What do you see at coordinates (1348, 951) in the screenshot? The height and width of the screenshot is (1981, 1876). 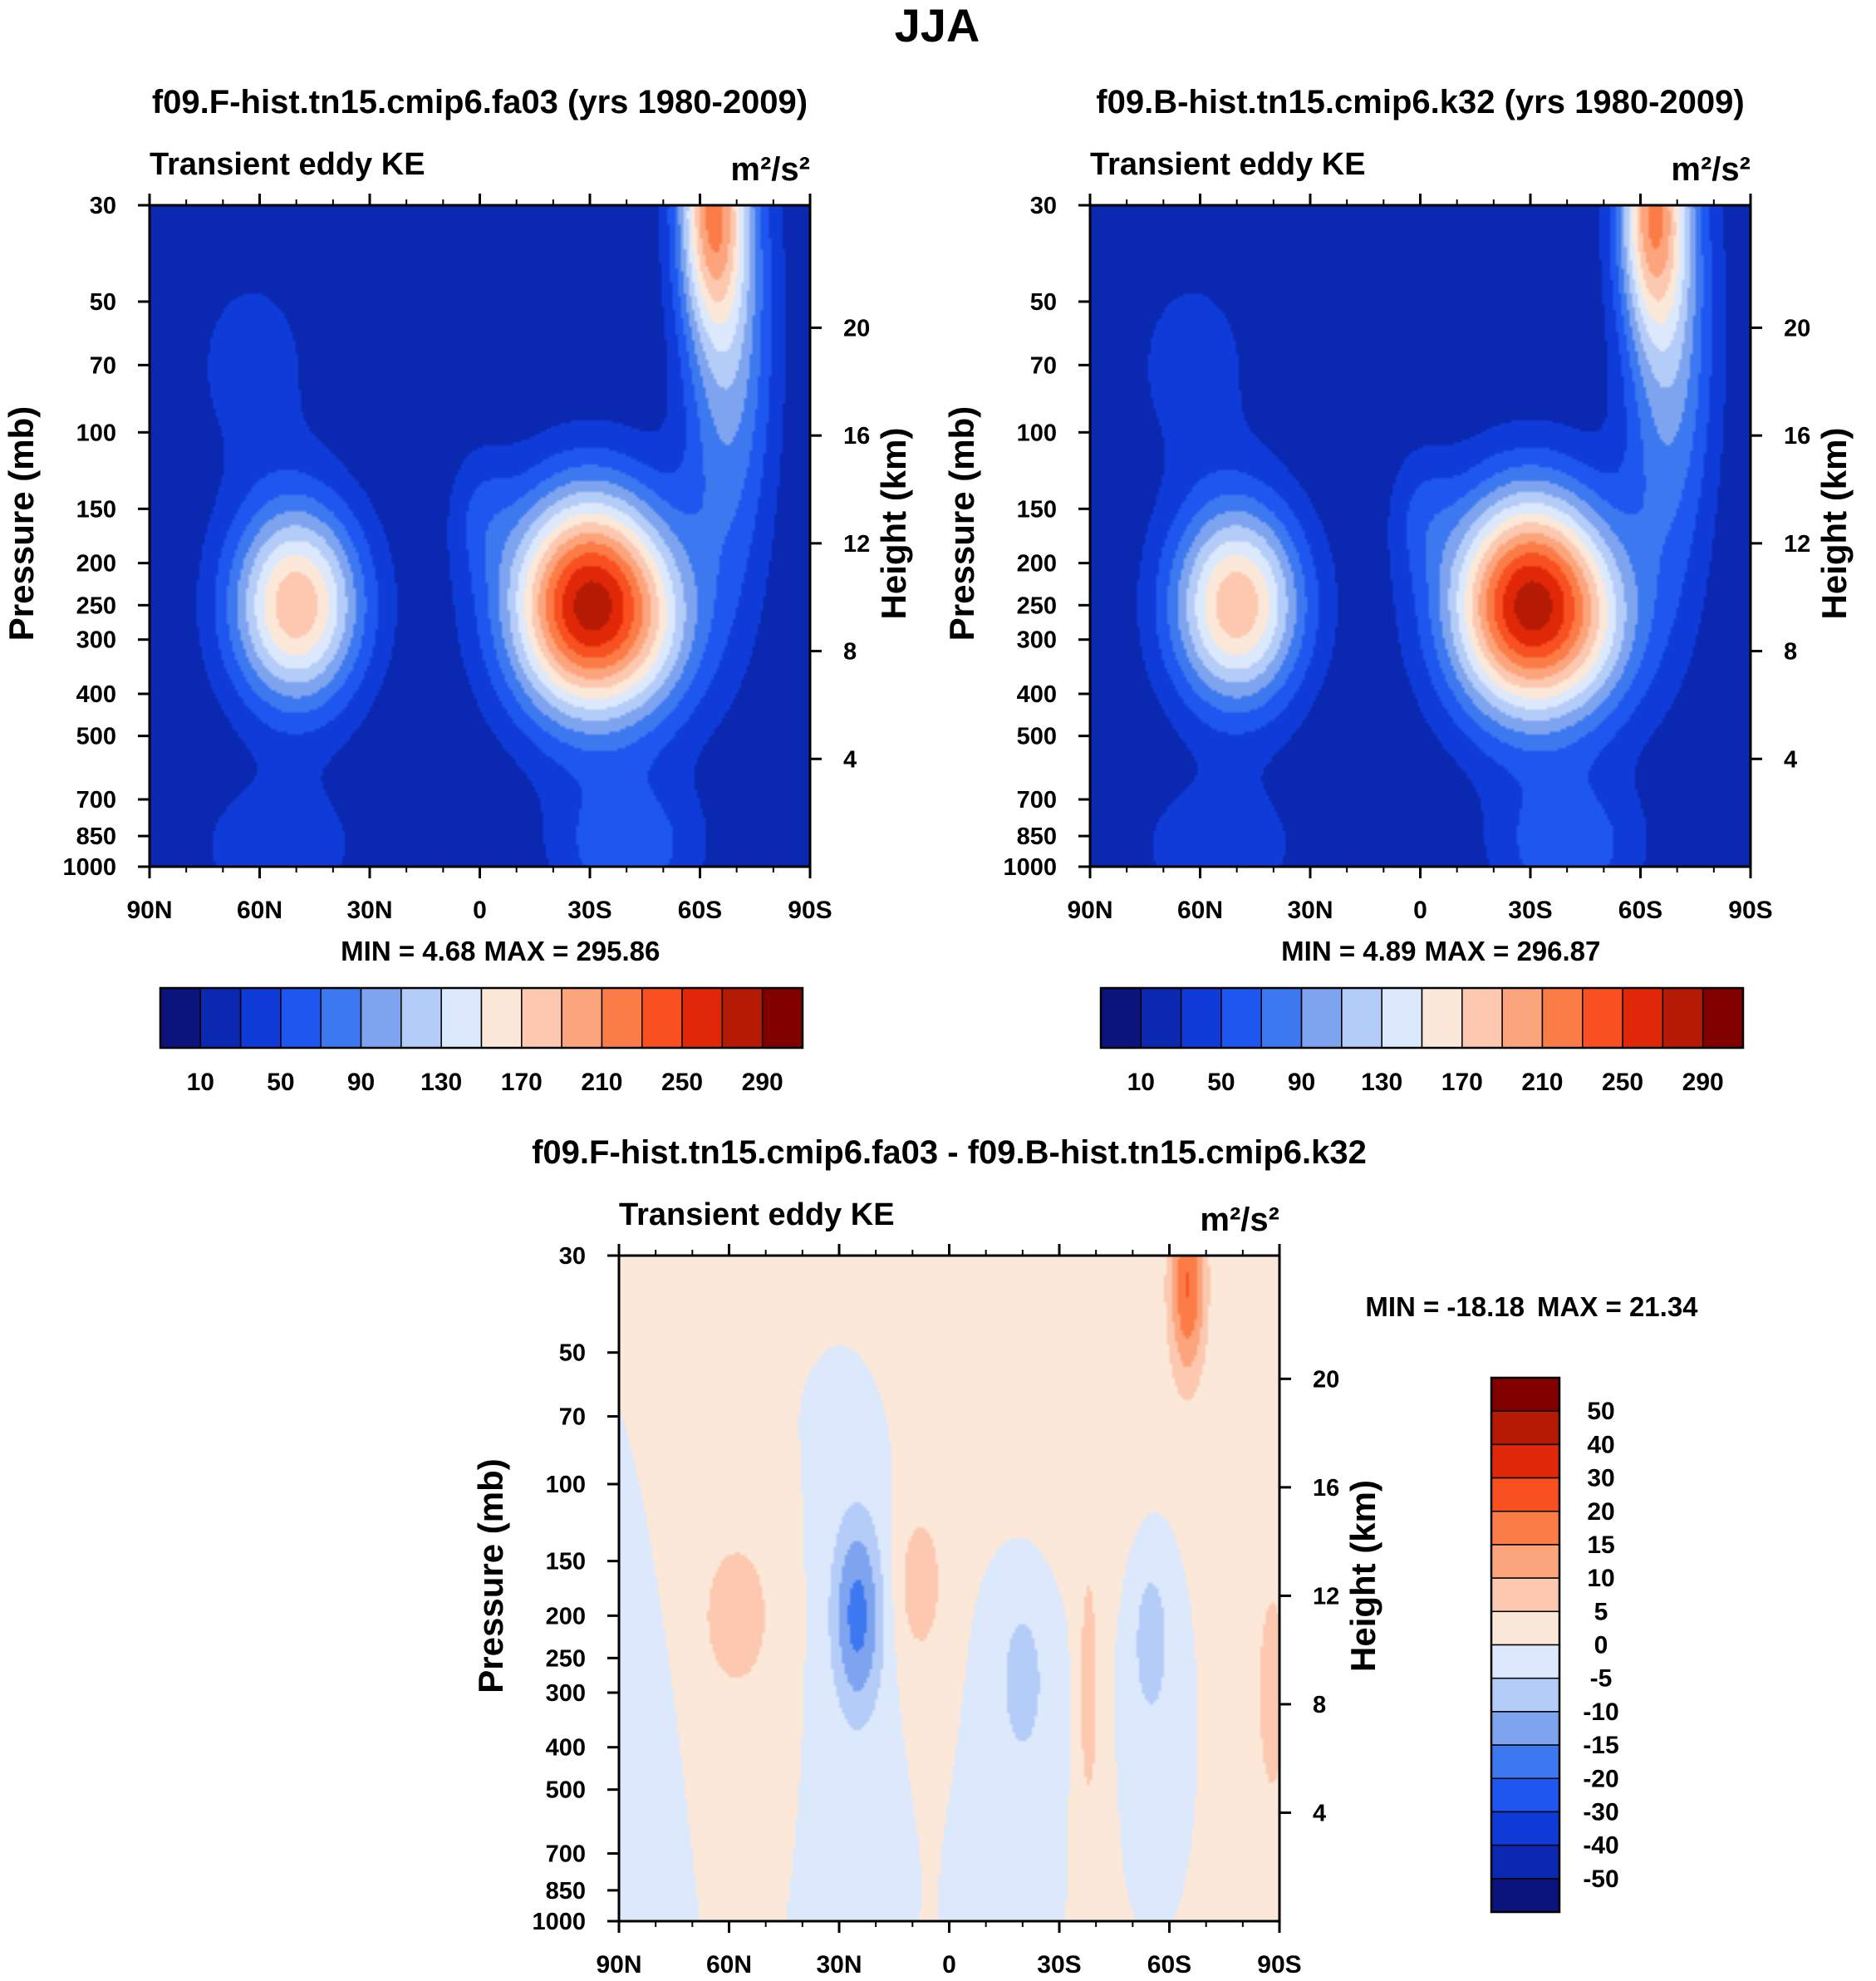 I see `min-readout: MIN = 4.89` at bounding box center [1348, 951].